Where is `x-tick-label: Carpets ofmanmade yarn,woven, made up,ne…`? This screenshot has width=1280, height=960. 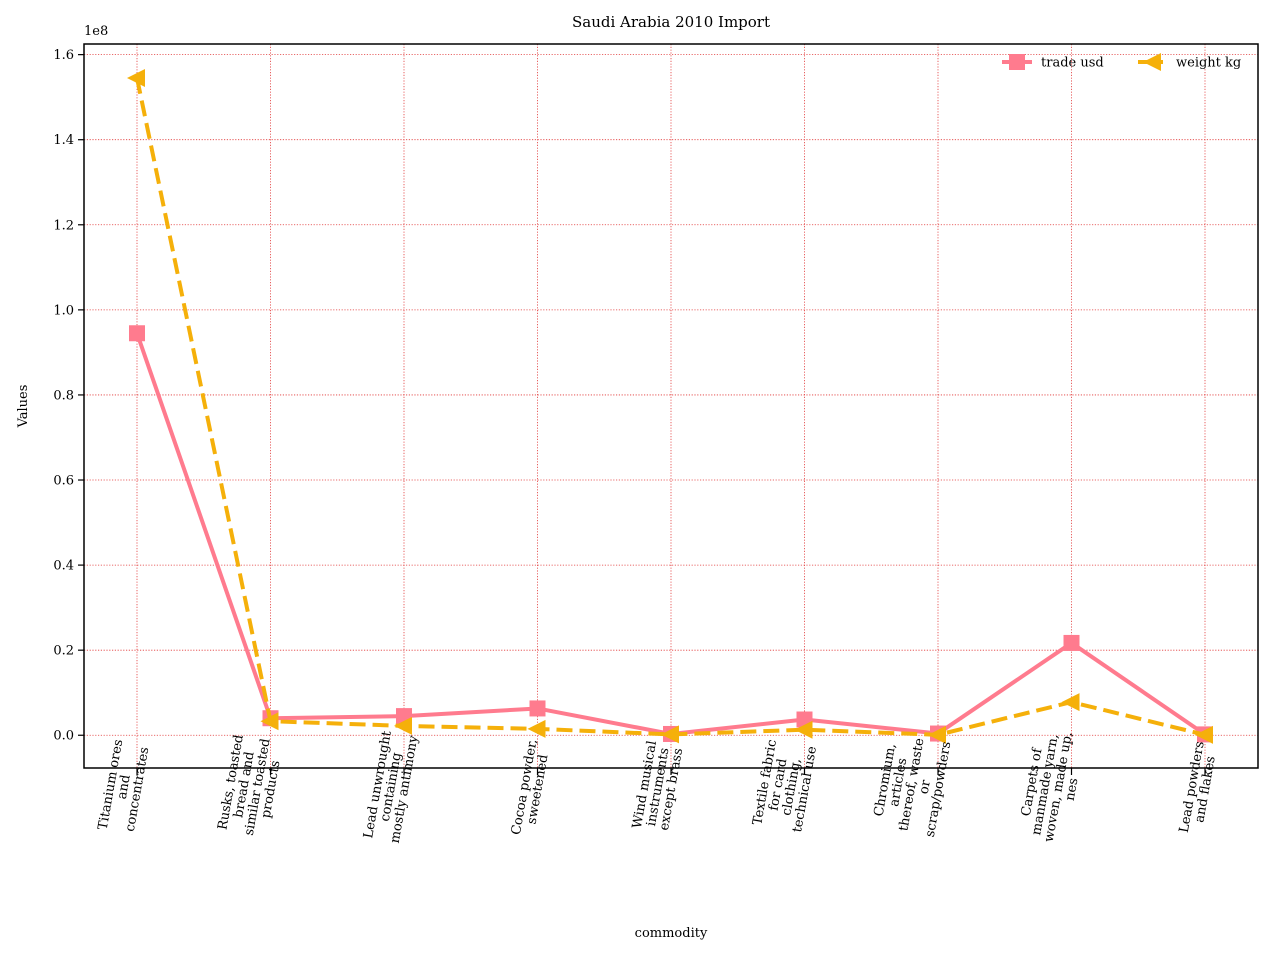
x-tick-label: Carpets ofmanmade yarn,woven, made up,ne… is located at coordinates (1052, 786).